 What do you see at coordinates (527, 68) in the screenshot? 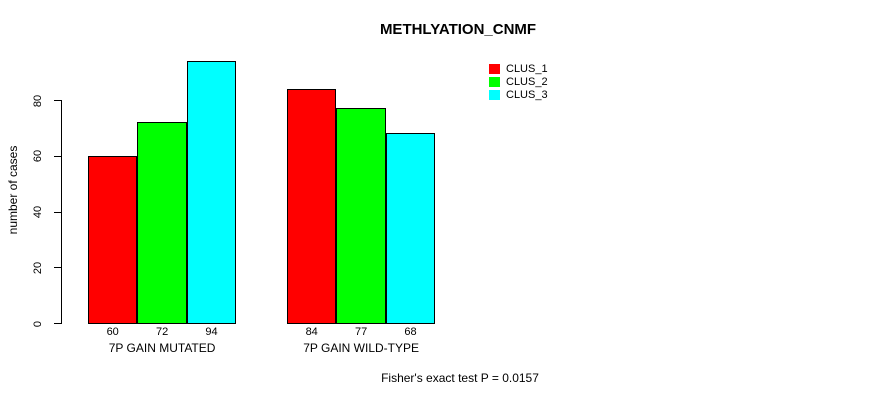
I see `legend-label: CLUS_1` at bounding box center [527, 68].